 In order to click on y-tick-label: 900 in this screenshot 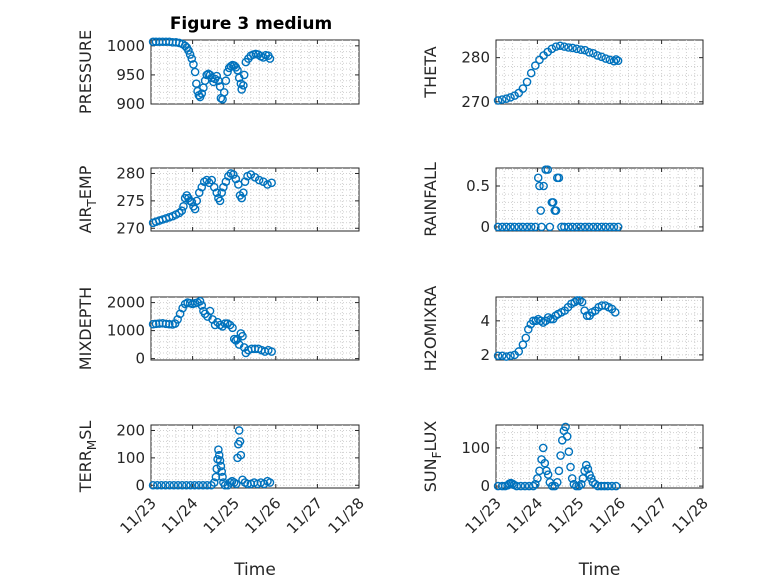, I will do `click(130, 104)`.